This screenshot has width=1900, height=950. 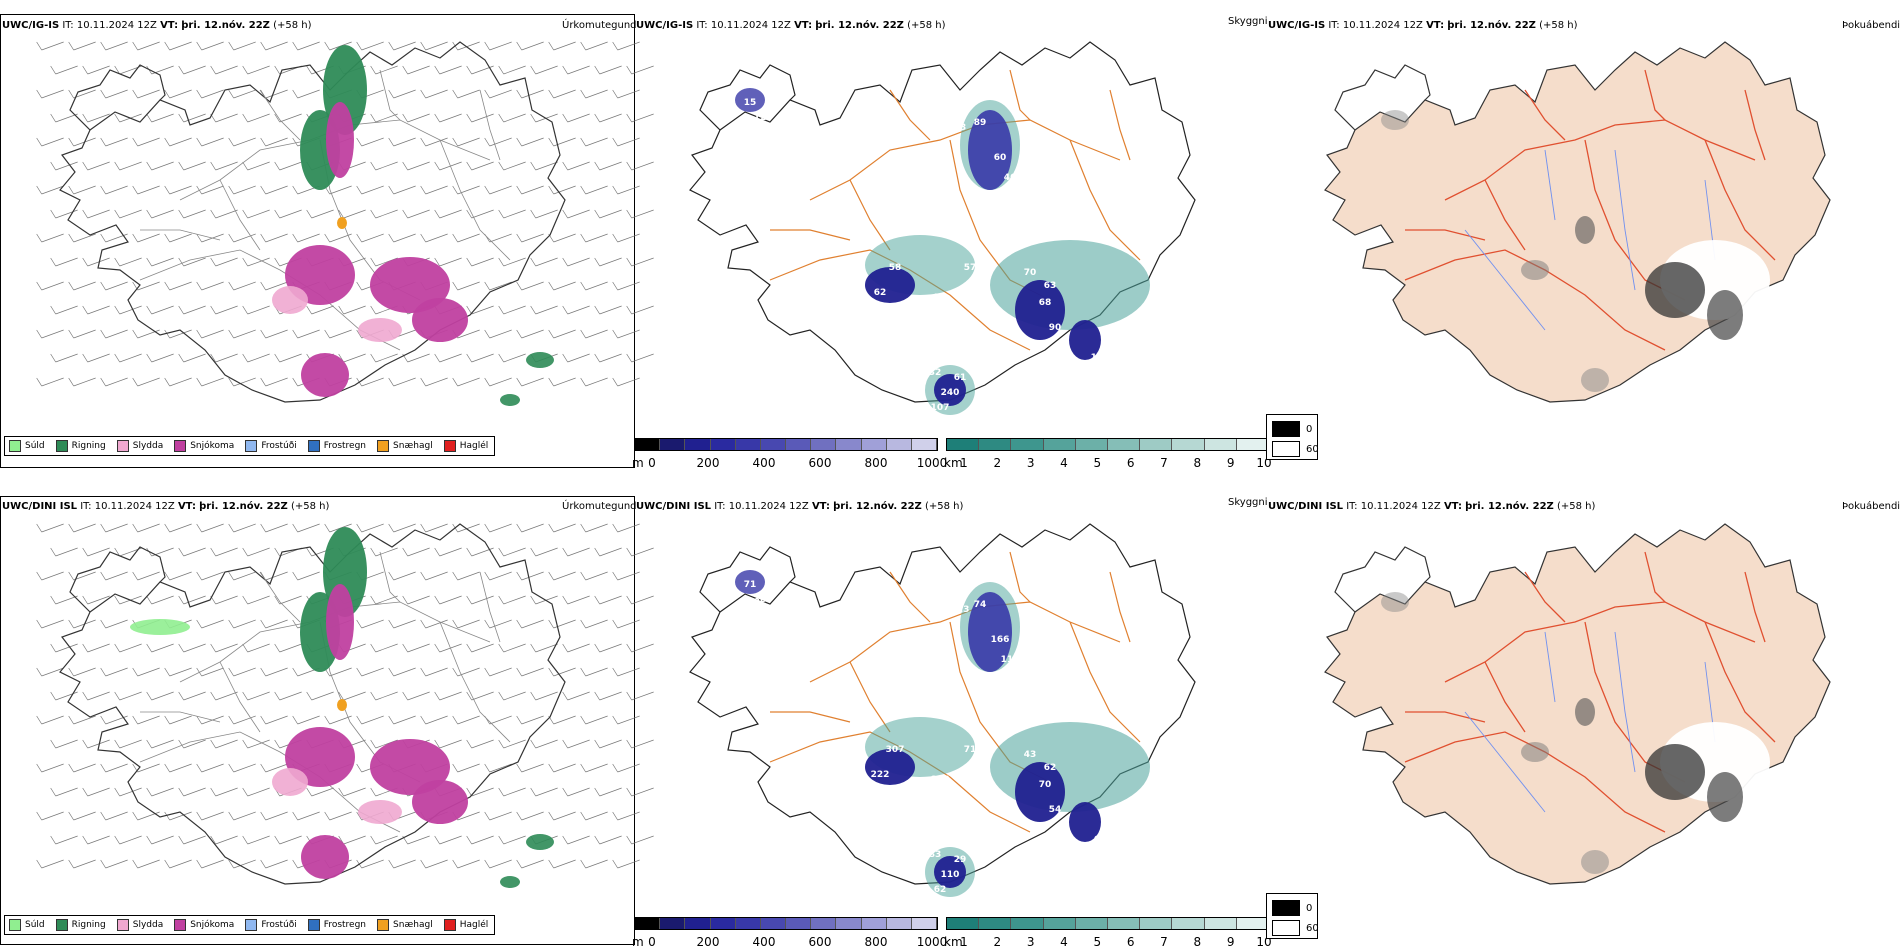 What do you see at coordinates (599, 506) in the screenshot?
I see `row2-precip-title: Úrkomutegund` at bounding box center [599, 506].